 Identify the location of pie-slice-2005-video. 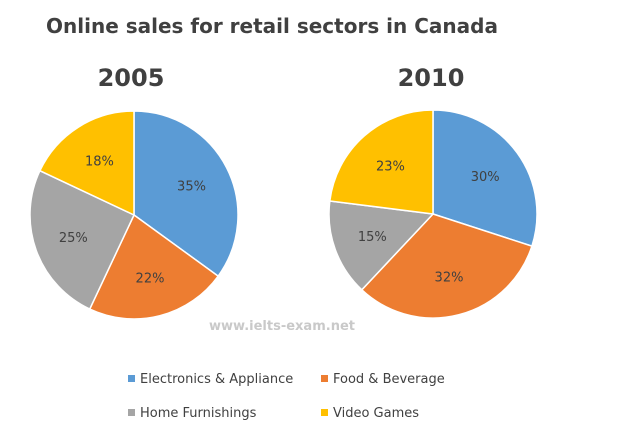
(86, 163).